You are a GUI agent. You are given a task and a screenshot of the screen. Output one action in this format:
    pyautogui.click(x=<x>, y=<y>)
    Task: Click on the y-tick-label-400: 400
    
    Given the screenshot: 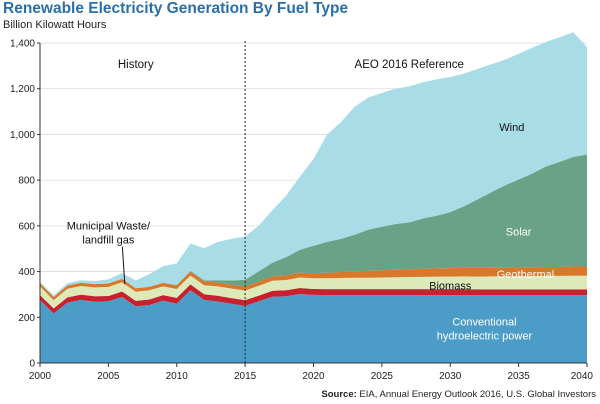 What is the action you would take?
    pyautogui.click(x=26, y=272)
    